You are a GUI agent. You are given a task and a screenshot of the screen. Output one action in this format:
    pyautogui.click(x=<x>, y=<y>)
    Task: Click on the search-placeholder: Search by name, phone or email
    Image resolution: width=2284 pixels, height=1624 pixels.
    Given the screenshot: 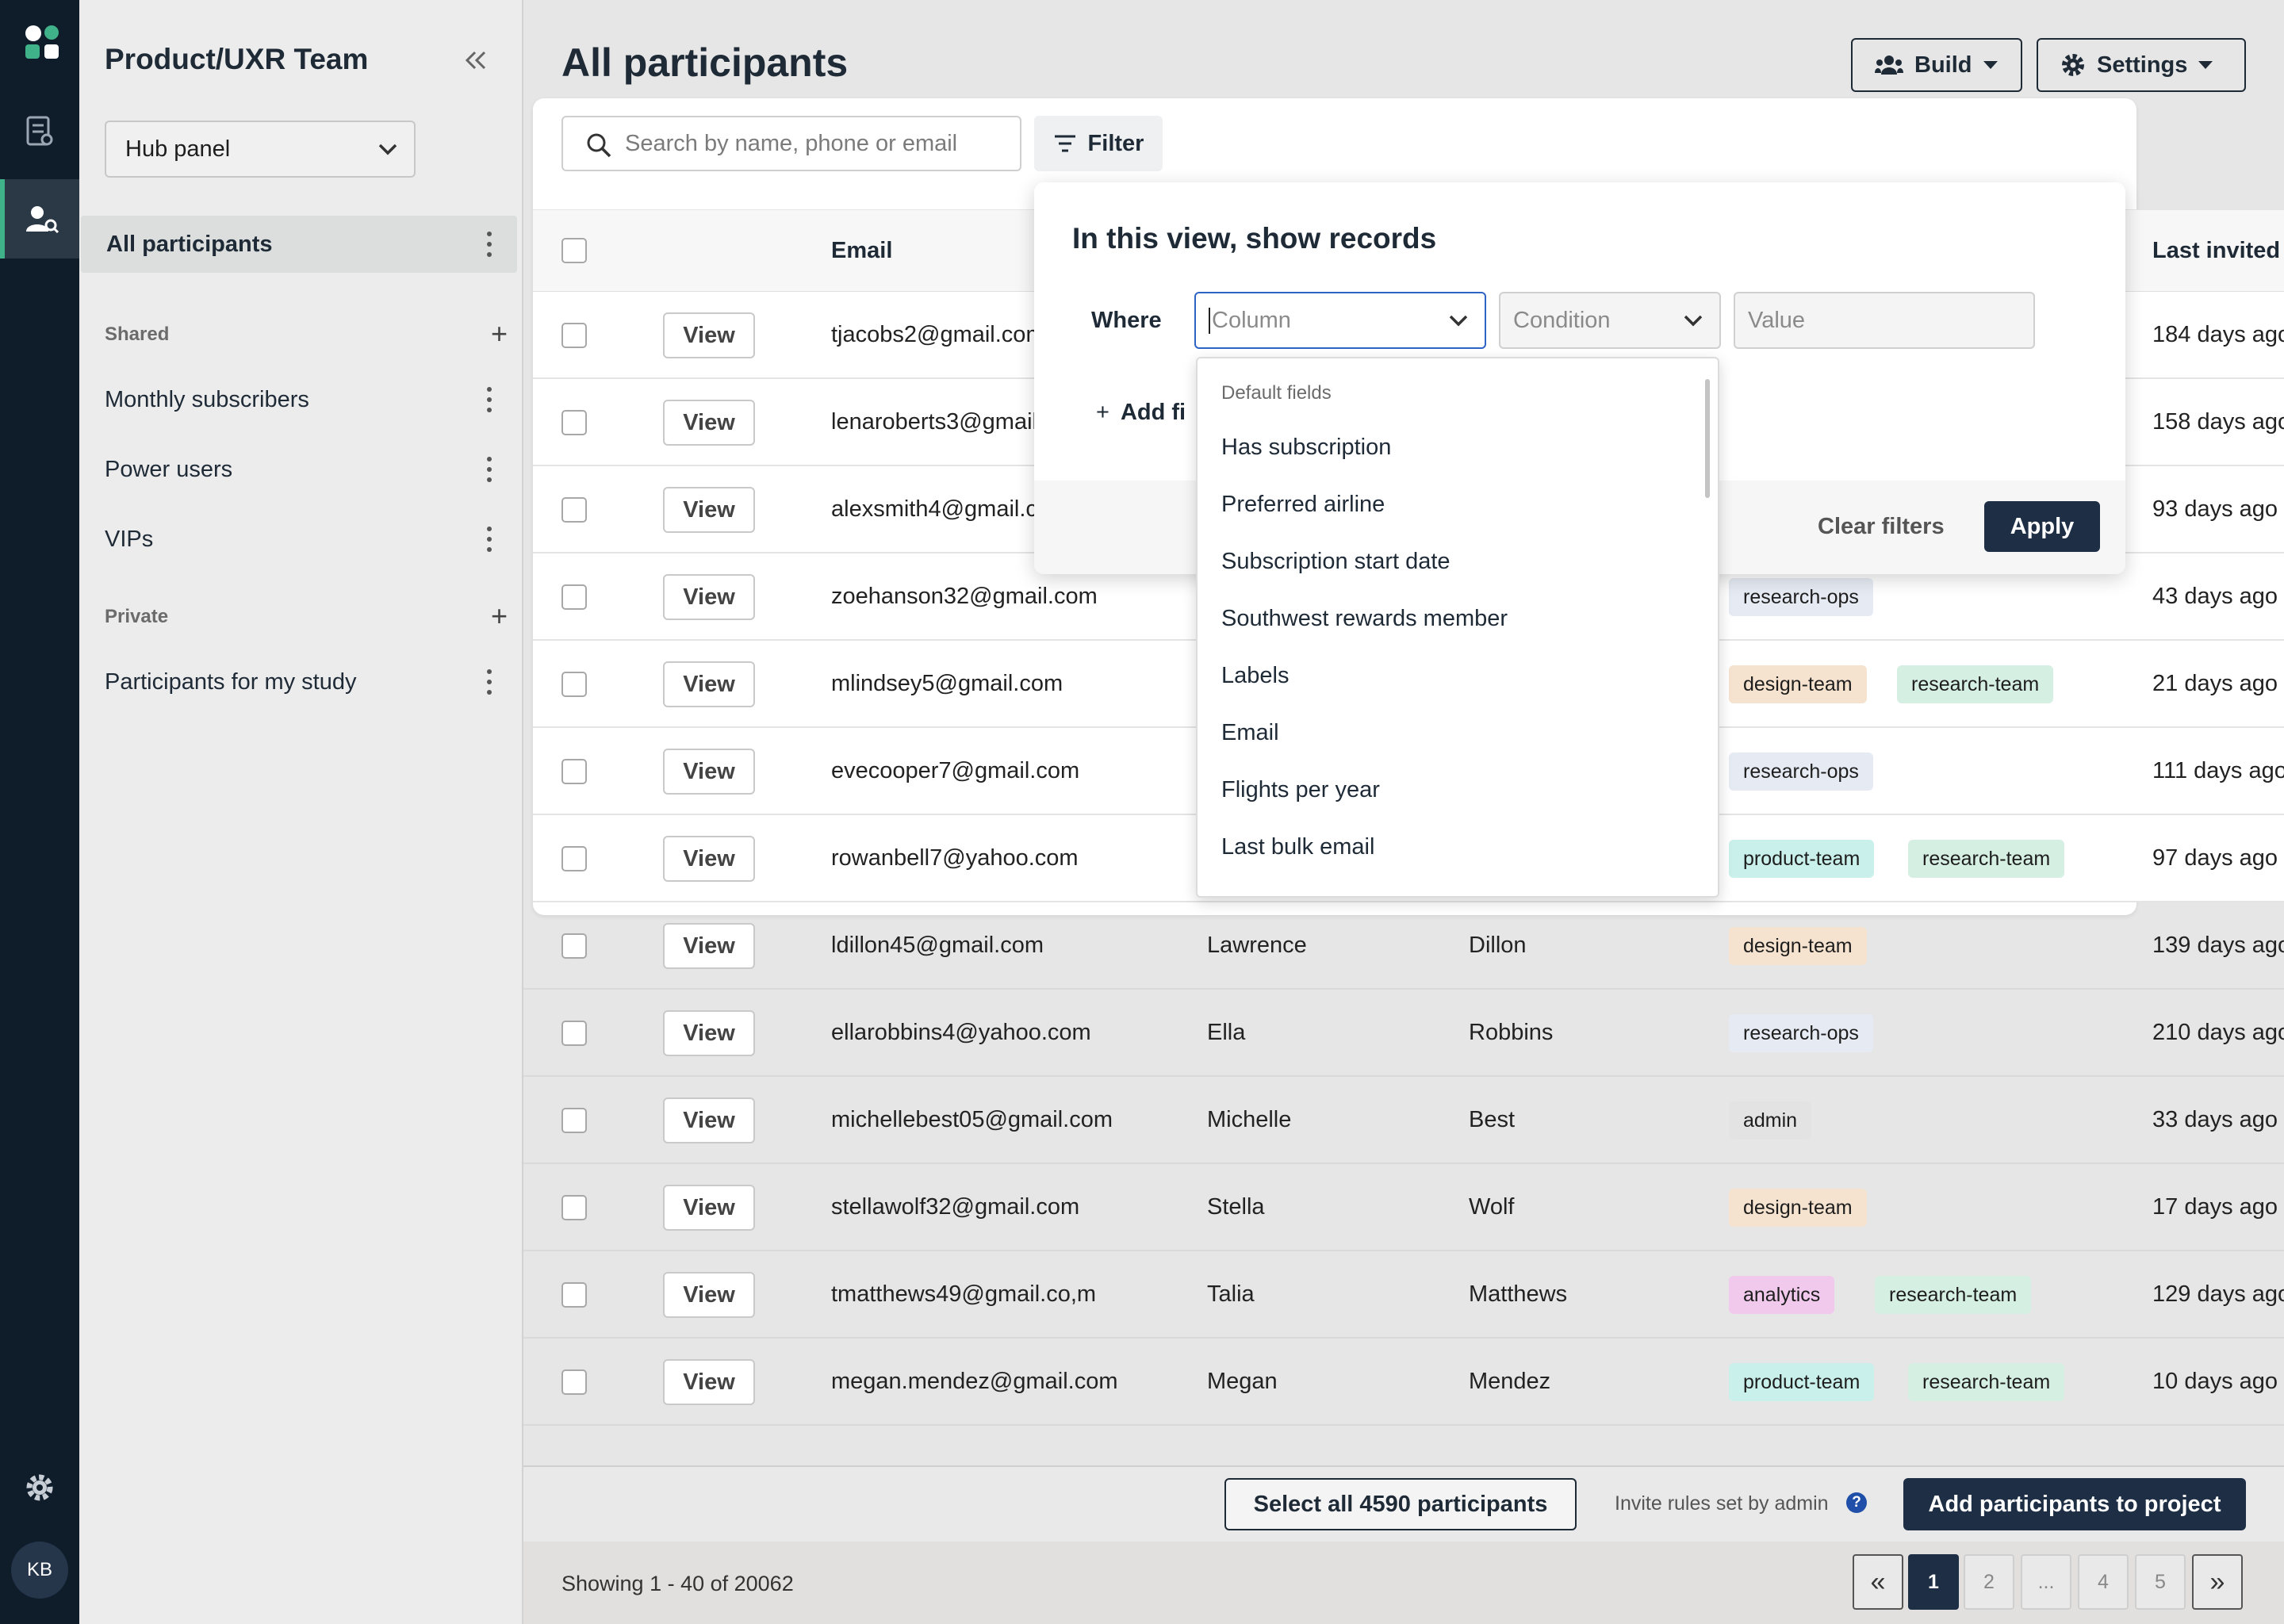 What is the action you would take?
    pyautogui.click(x=791, y=143)
    